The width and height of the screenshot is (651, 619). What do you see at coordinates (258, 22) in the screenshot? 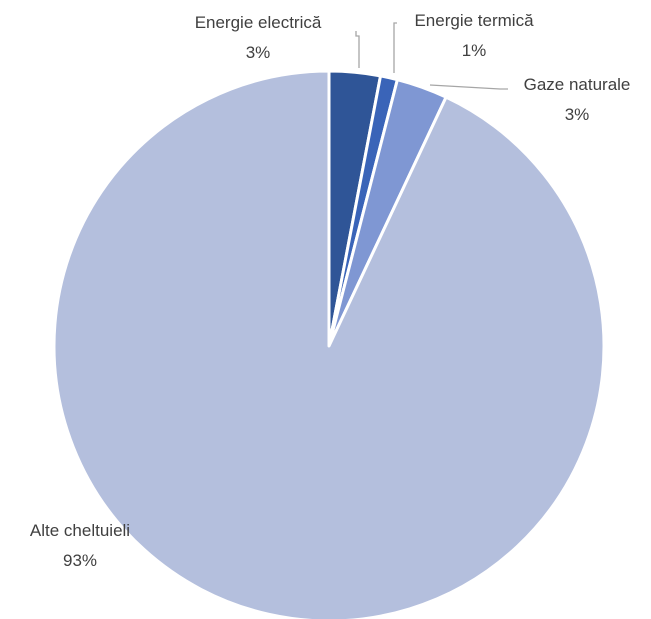
I see `data-label-name-energie-electrica: Energie electrică` at bounding box center [258, 22].